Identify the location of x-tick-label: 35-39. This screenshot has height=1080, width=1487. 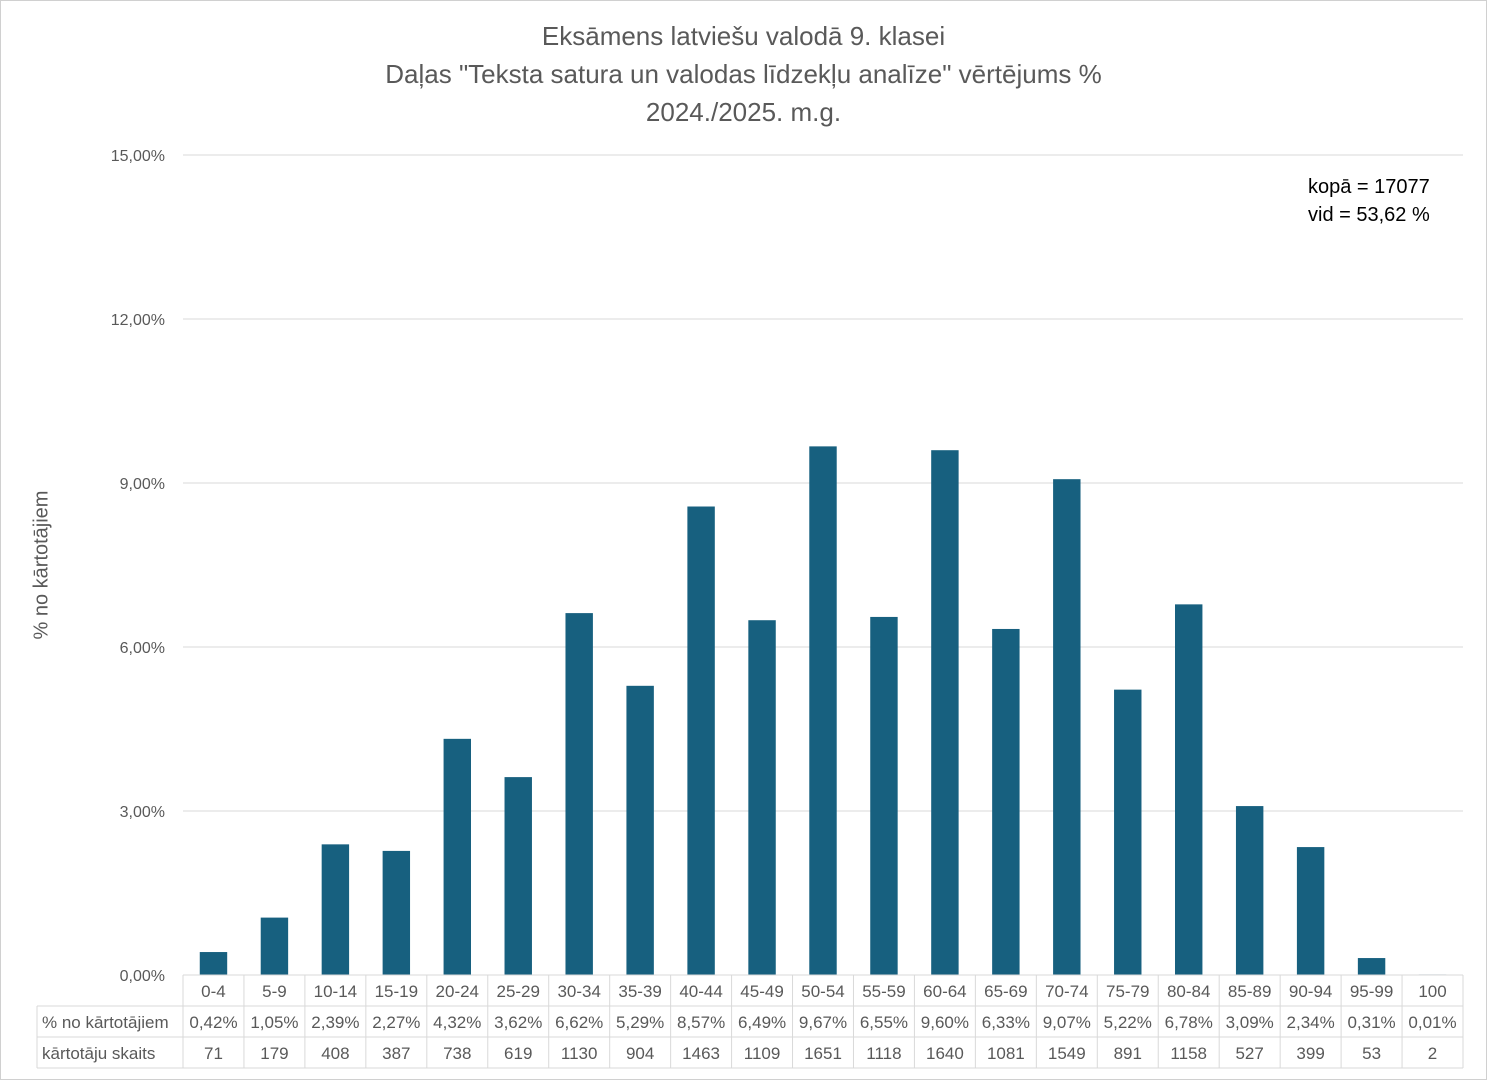
(639, 991).